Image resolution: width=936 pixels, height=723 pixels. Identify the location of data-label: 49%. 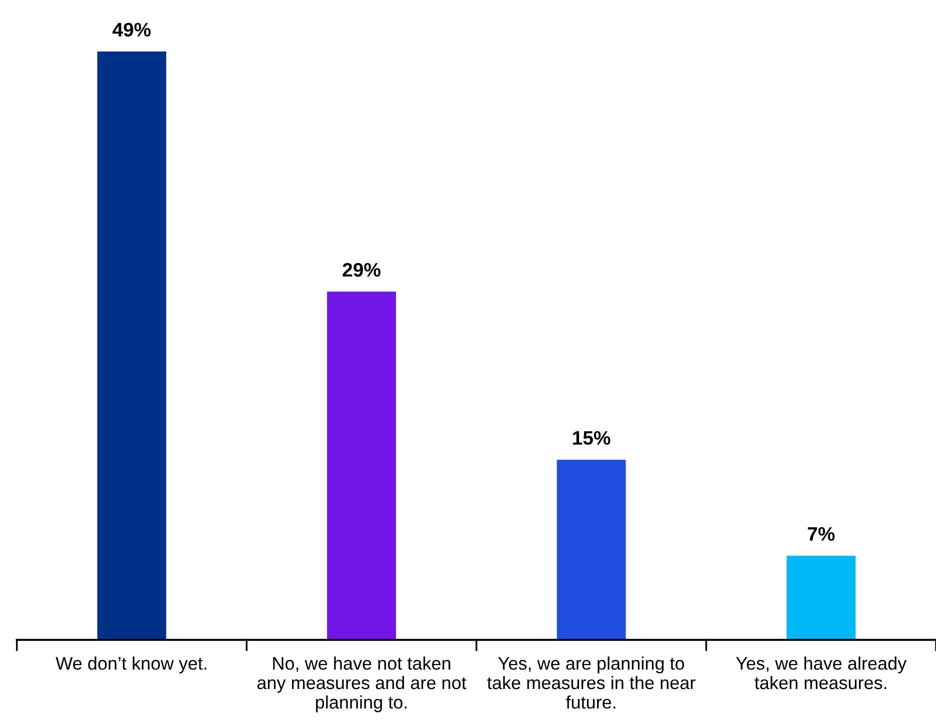
(131, 29).